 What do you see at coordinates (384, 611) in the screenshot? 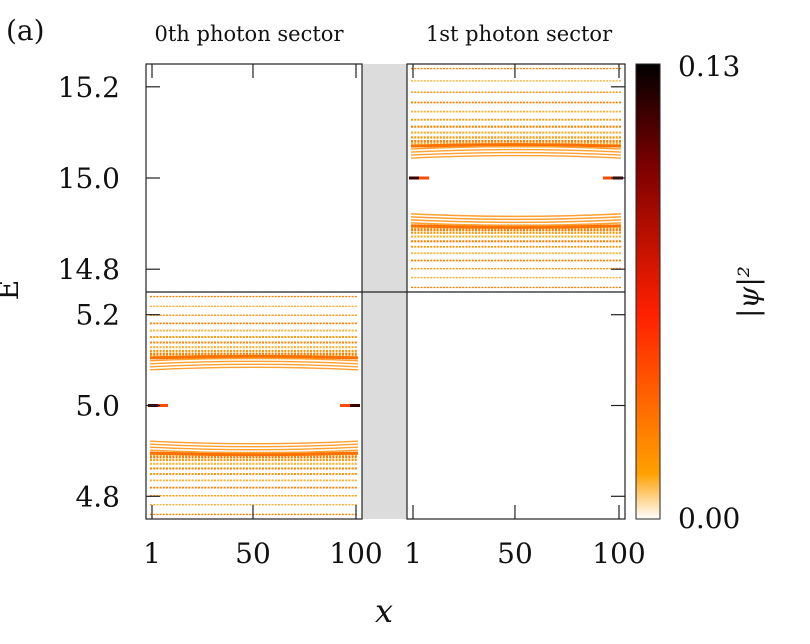
I see `x-axis-label: x` at bounding box center [384, 611].